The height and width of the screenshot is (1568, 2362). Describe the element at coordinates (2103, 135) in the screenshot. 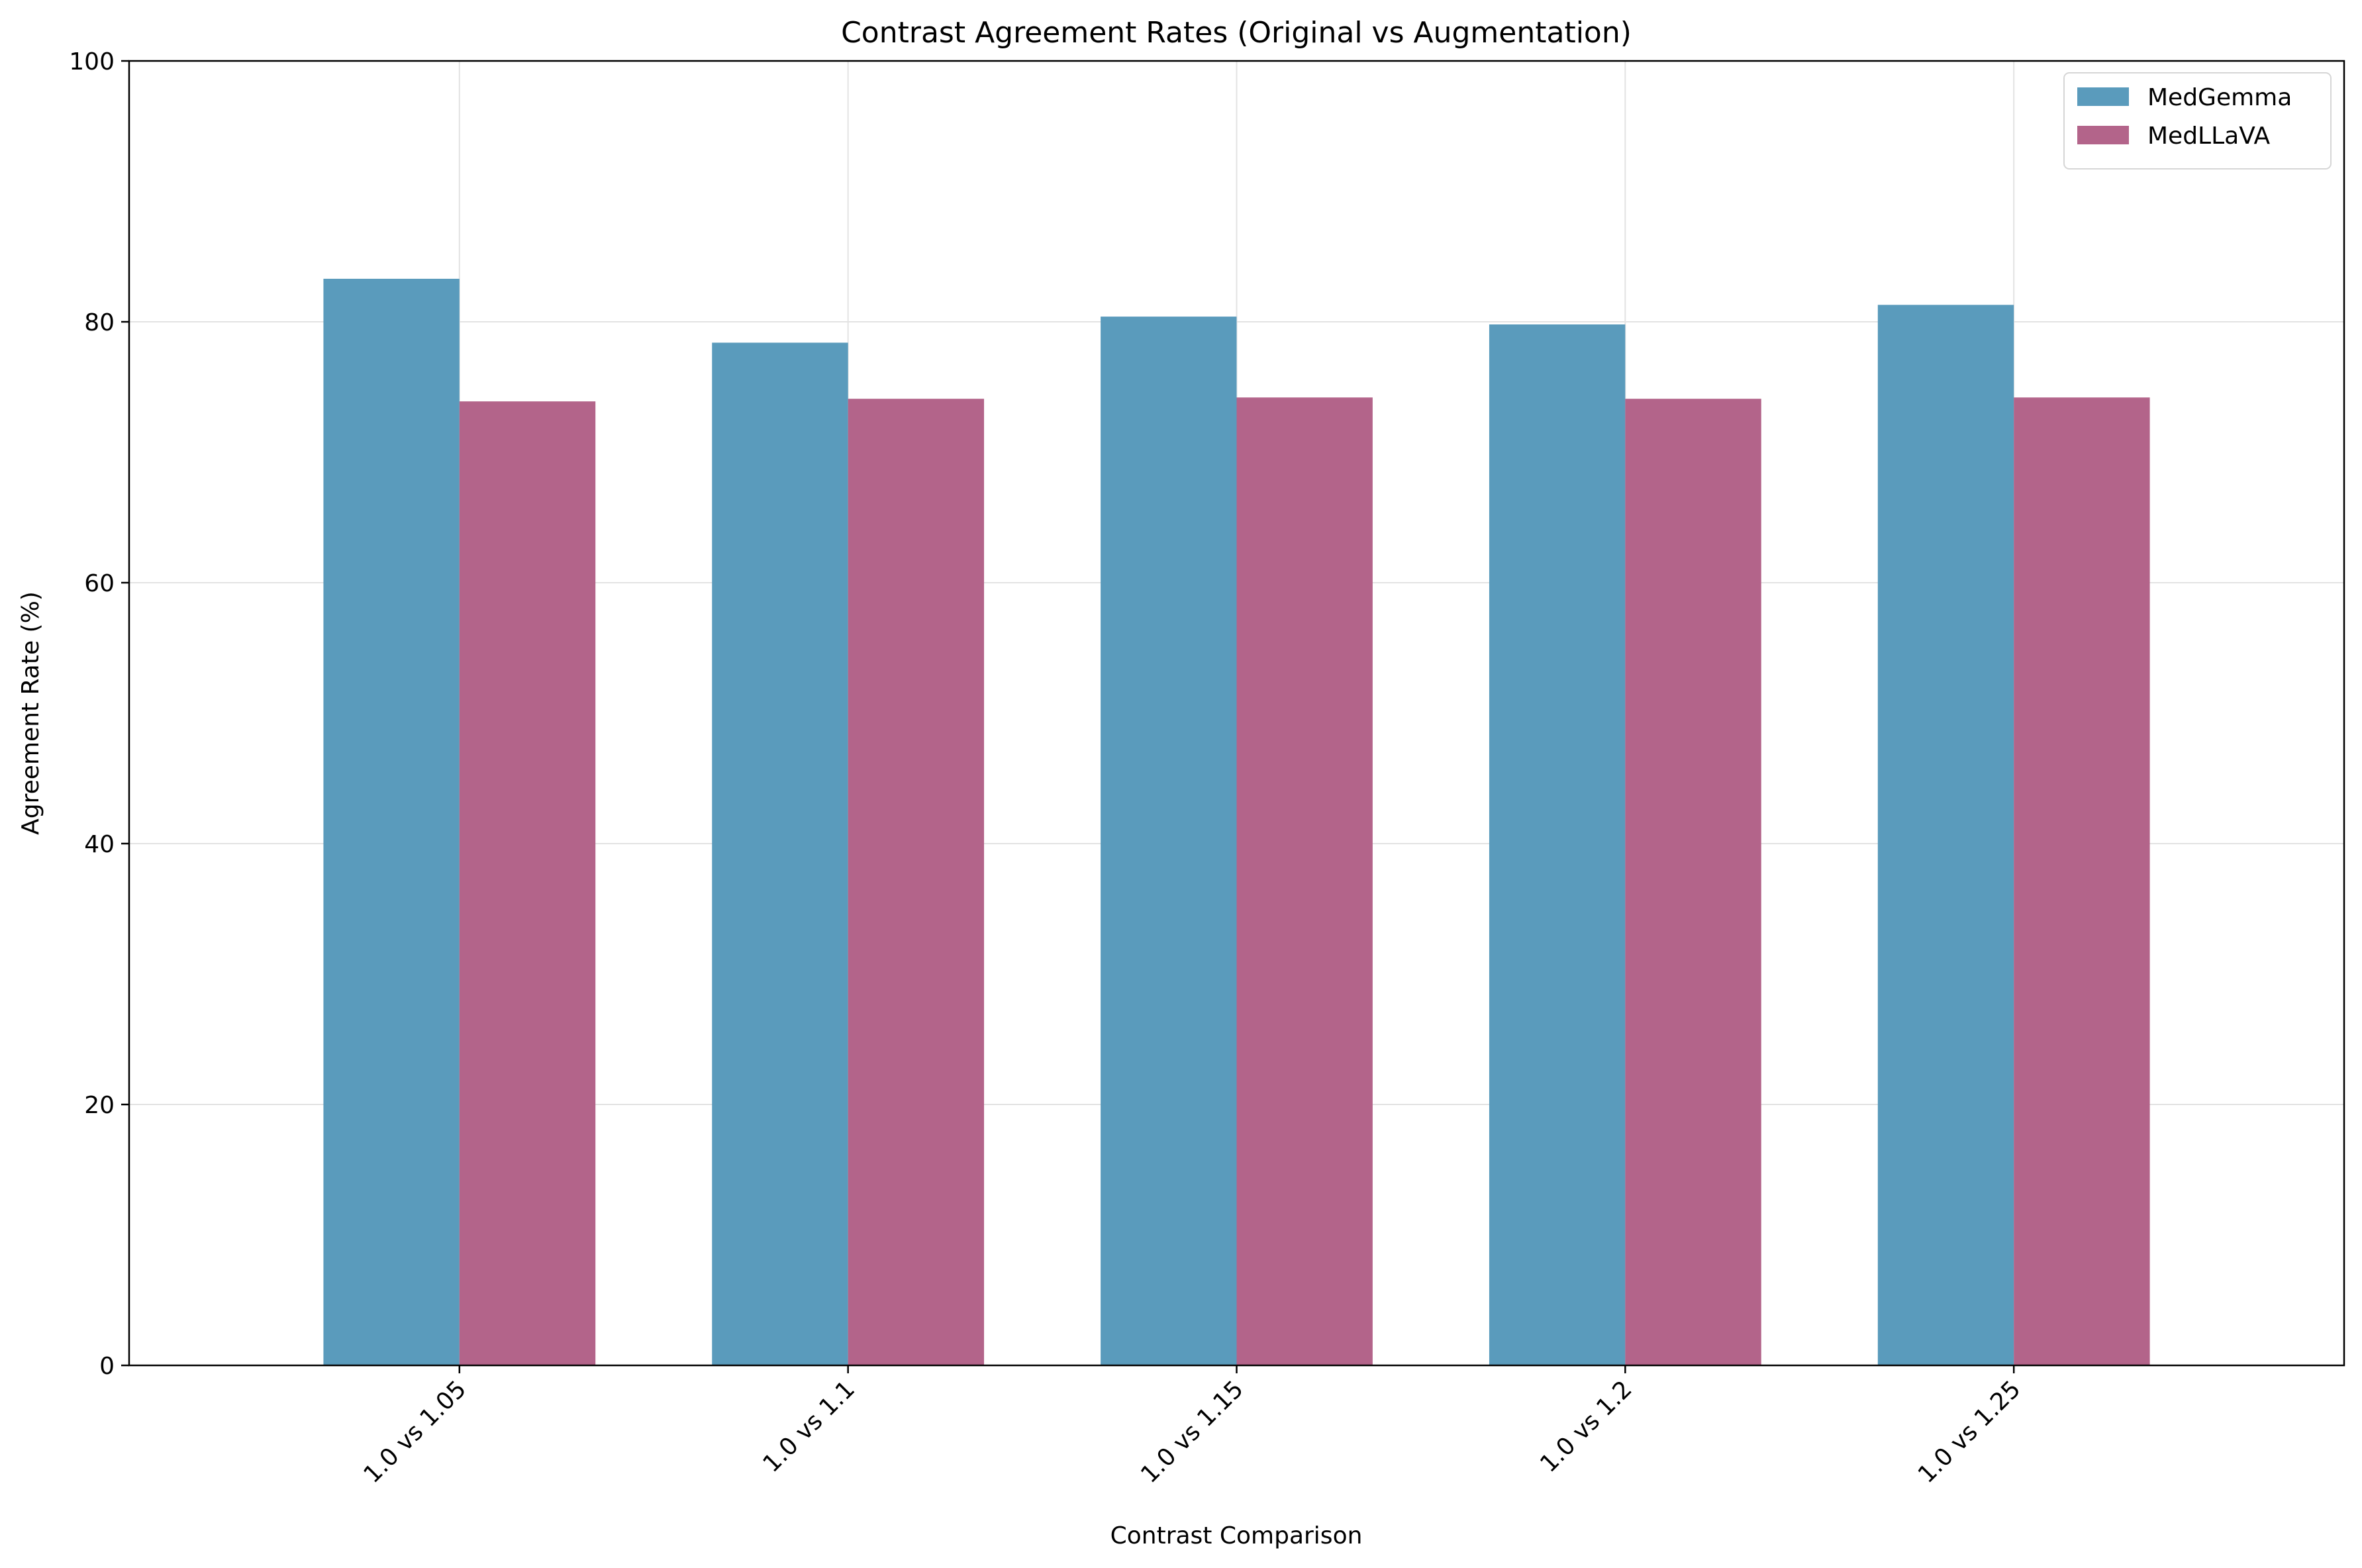

I see `legend-swatch-medllava` at that location.